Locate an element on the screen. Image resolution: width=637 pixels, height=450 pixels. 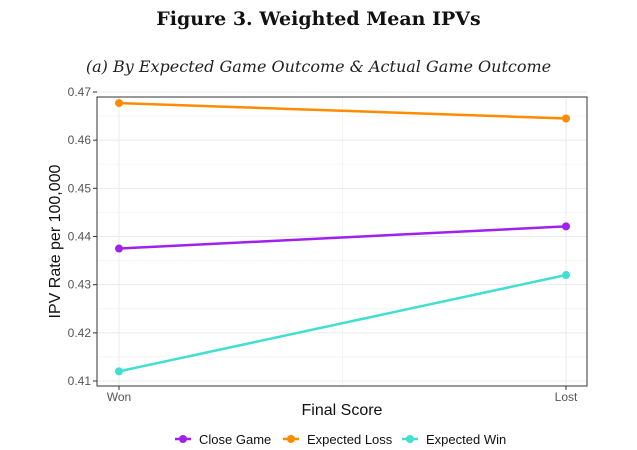
legend-item: Expected Win is located at coordinates (454, 439).